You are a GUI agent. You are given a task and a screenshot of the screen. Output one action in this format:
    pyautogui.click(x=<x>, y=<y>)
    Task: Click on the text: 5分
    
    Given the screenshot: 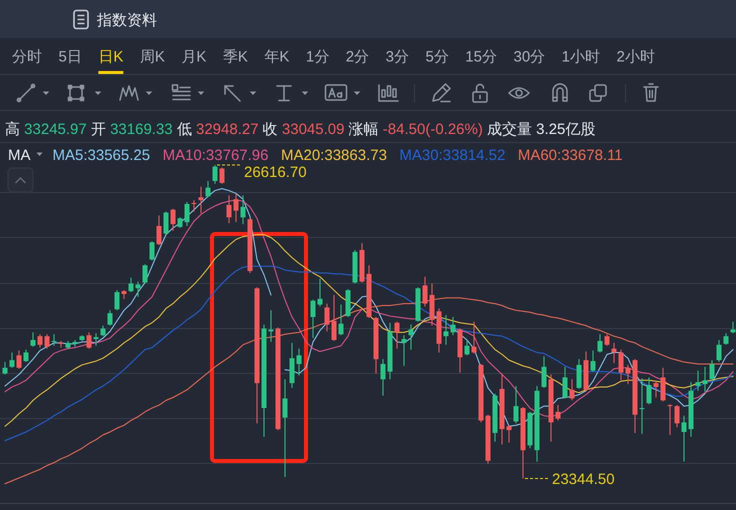 What is the action you would take?
    pyautogui.click(x=437, y=57)
    